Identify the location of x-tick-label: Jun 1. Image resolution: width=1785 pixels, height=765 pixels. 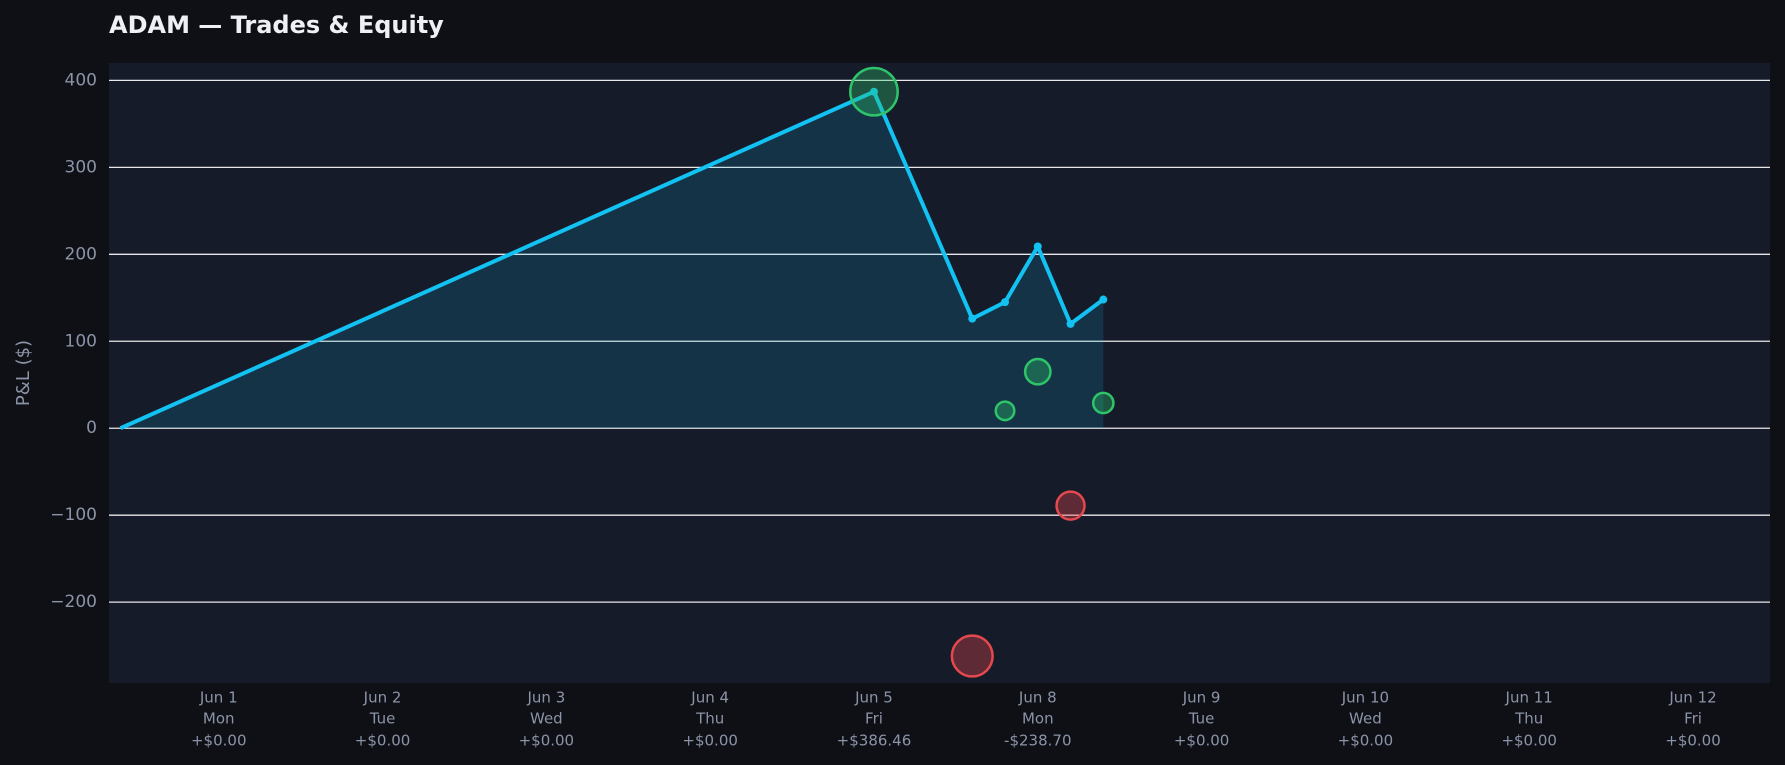
(218, 698).